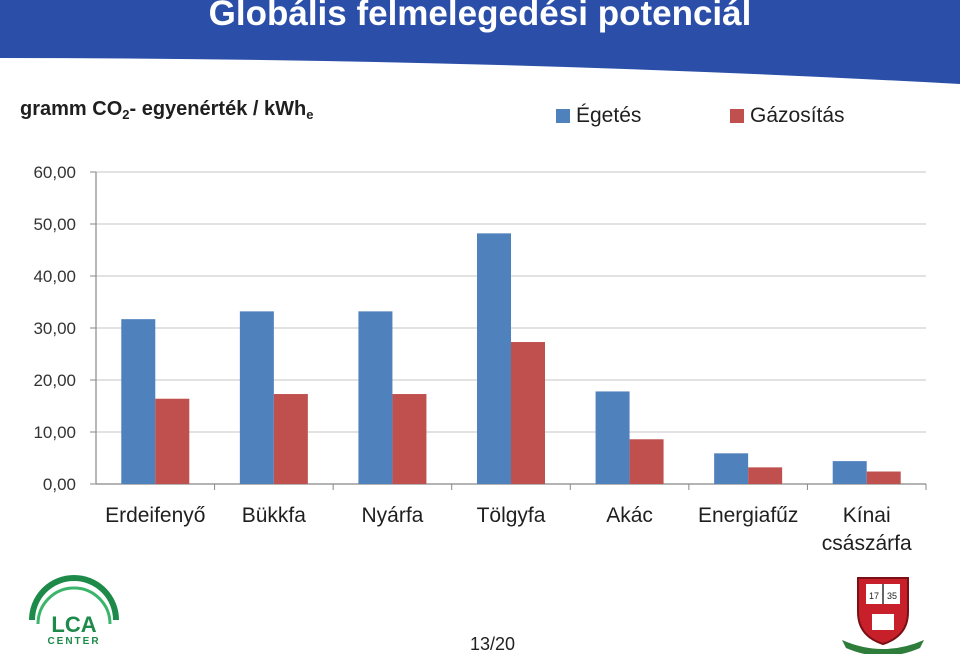 The height and width of the screenshot is (656, 960). Describe the element at coordinates (867, 529) in the screenshot. I see `x-category-label: Kínai császárfa` at that location.